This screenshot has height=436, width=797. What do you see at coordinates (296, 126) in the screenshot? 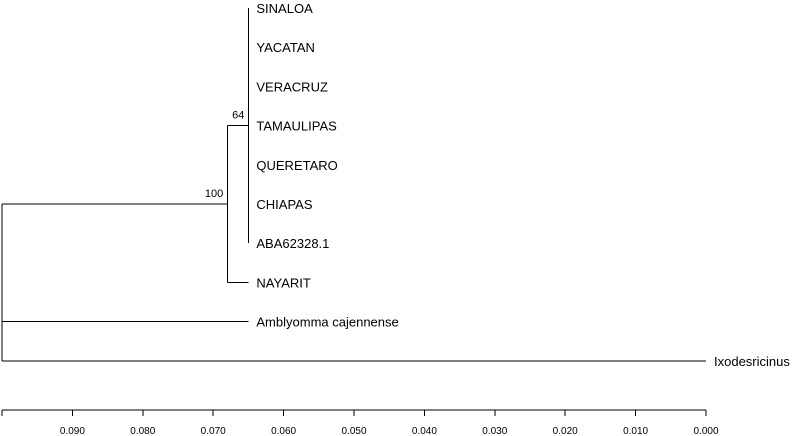
I see `leaf-label-tamaulipas: TAMAULIPAS` at bounding box center [296, 126].